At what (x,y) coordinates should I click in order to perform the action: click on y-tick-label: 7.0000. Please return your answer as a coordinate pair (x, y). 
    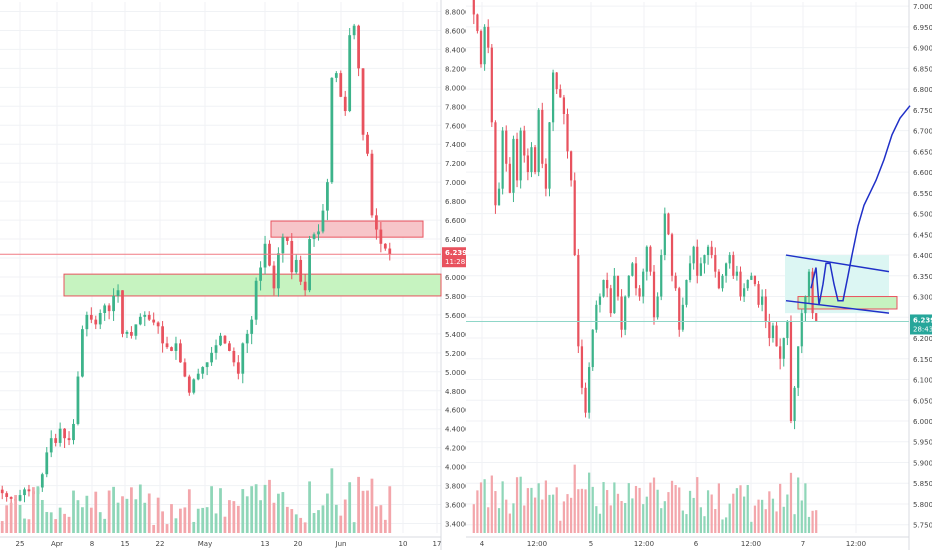
    Looking at the image, I should click on (922, 7).